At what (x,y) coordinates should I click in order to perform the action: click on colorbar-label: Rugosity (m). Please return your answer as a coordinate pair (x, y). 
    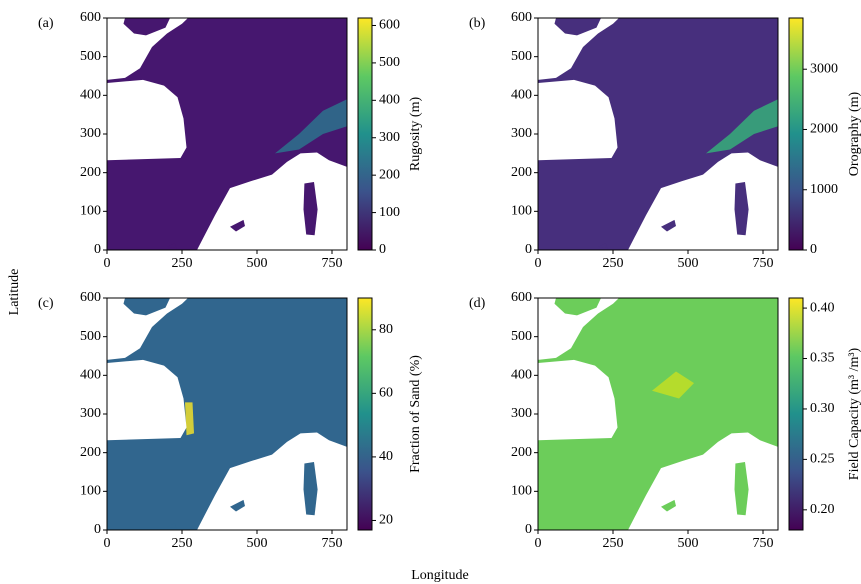
    Looking at the image, I should click on (415, 134).